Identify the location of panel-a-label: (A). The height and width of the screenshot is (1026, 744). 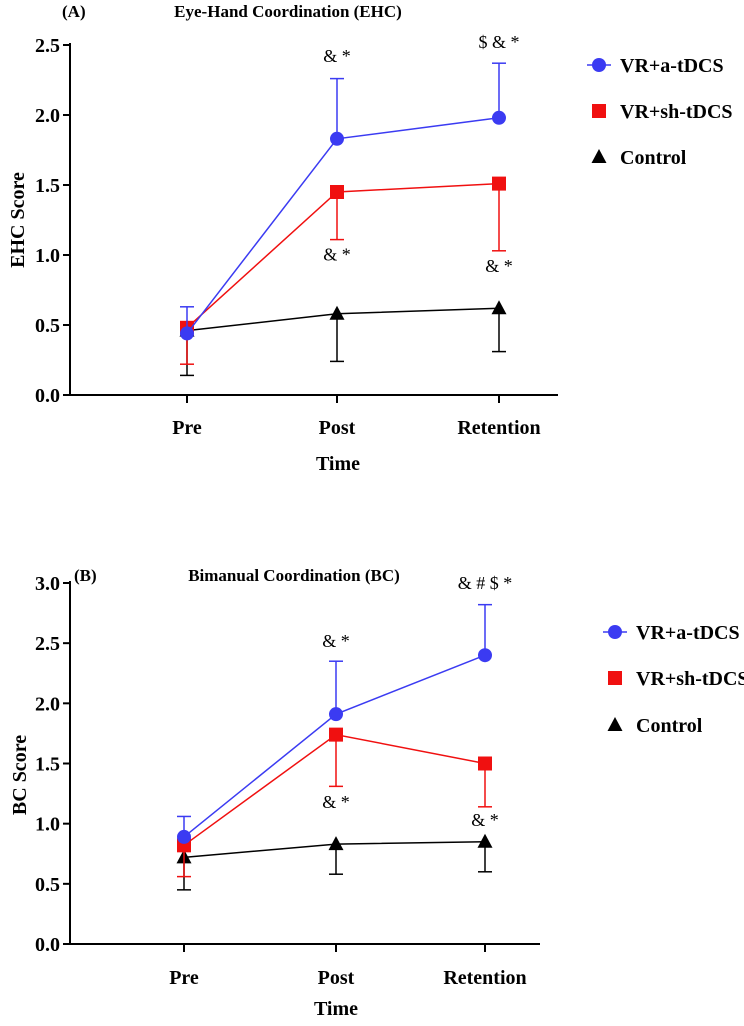
(74, 11).